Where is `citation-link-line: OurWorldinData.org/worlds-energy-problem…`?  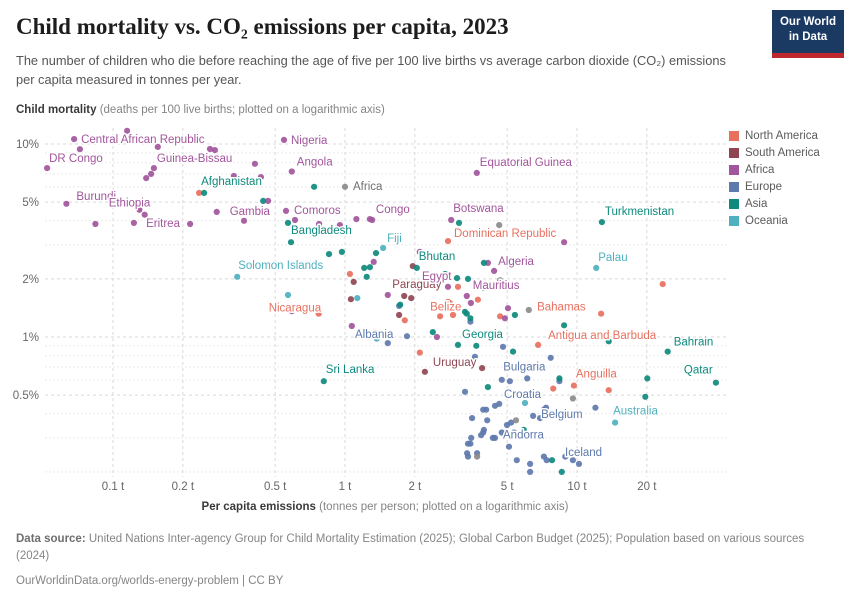
citation-link-line: OurWorldinData.org/worlds-energy-problem… is located at coordinates (150, 580).